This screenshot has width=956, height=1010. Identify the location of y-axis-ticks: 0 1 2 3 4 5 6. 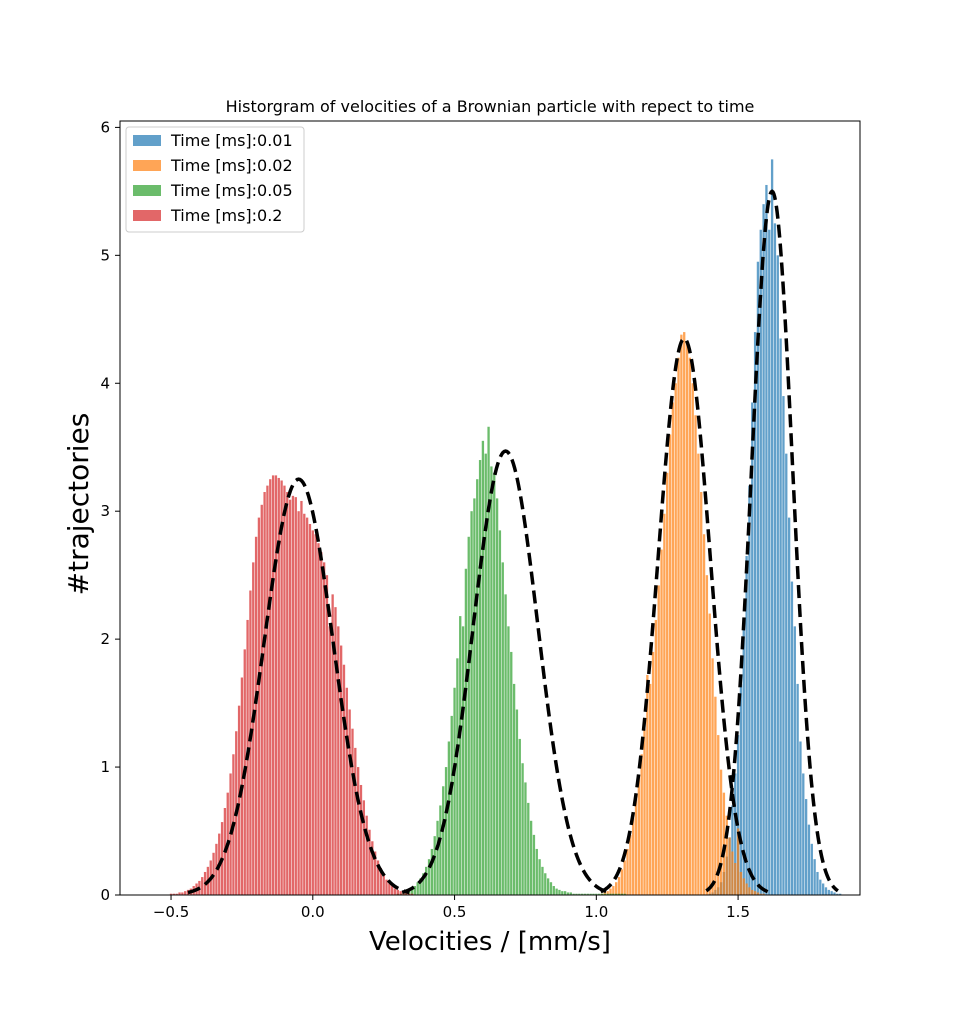
(110, 511).